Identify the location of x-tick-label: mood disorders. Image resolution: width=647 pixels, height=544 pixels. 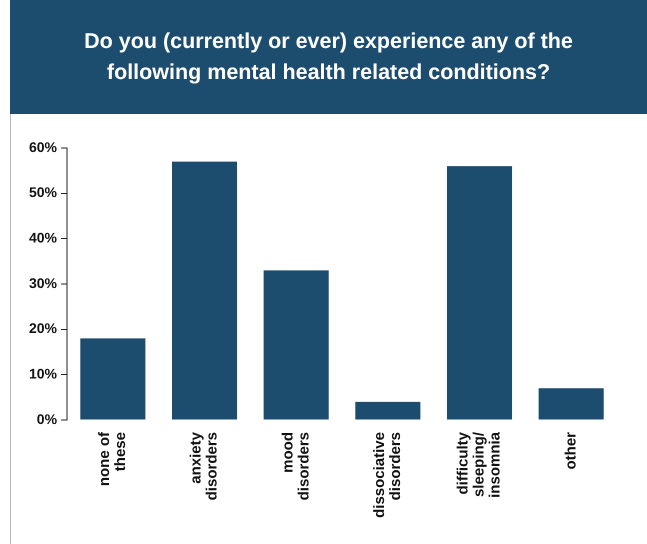
(295, 466).